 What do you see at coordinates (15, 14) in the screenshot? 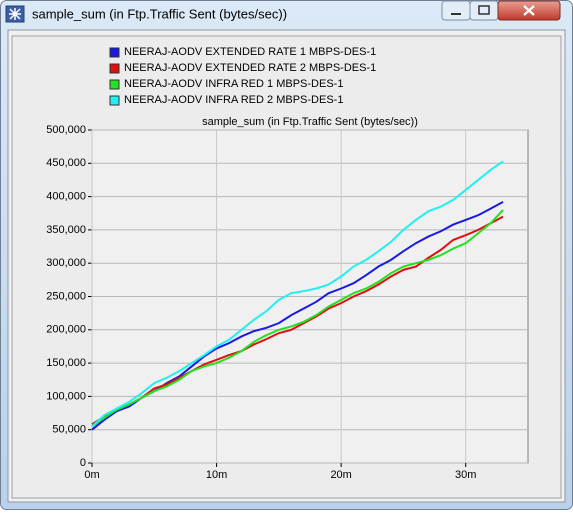
I see `app-icon-glyph` at bounding box center [15, 14].